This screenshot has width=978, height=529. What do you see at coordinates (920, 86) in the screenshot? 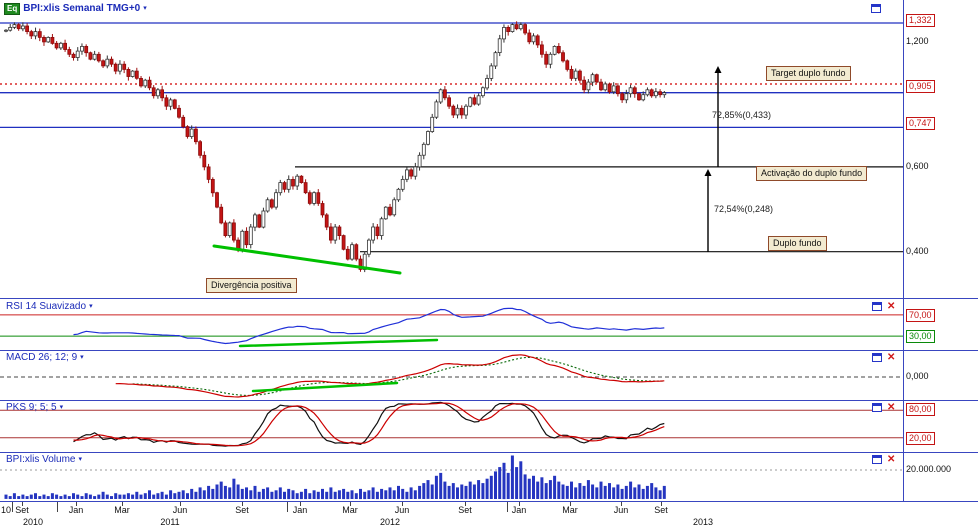
I see `scale-label: 0,905` at bounding box center [920, 86].